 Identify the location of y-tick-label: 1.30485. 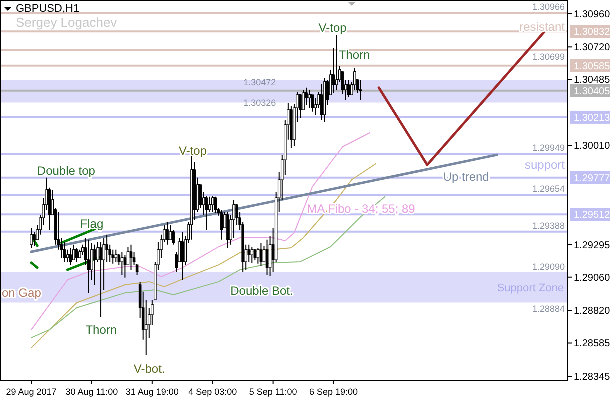
(592, 80).